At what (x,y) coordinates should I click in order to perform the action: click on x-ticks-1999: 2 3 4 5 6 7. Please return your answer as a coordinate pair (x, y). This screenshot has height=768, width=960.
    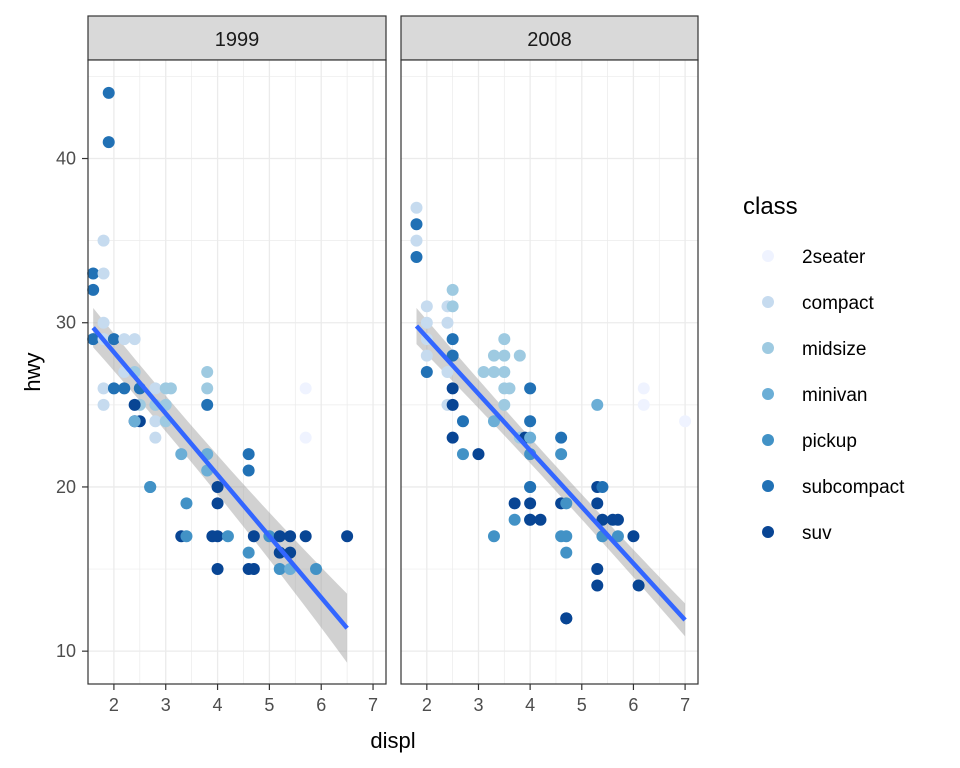
    Looking at the image, I should click on (243, 699).